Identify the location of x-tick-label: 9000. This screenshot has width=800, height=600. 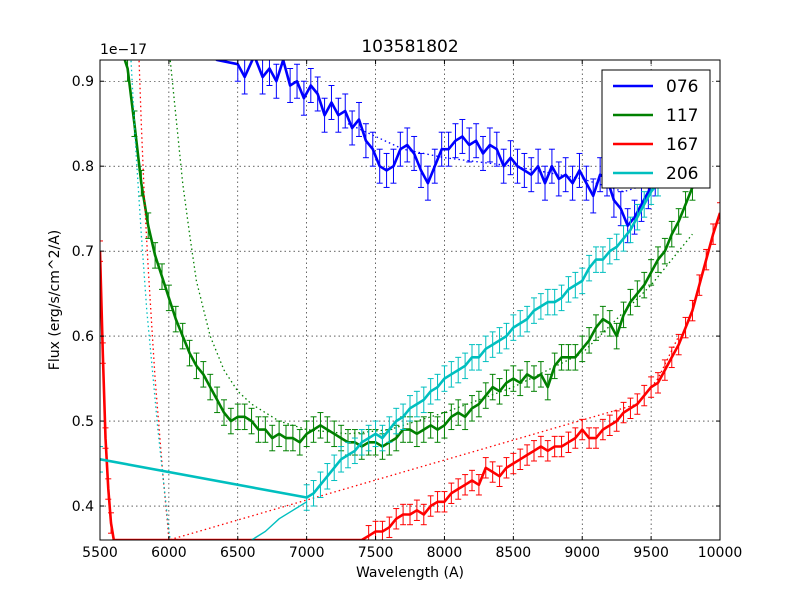
(582, 553).